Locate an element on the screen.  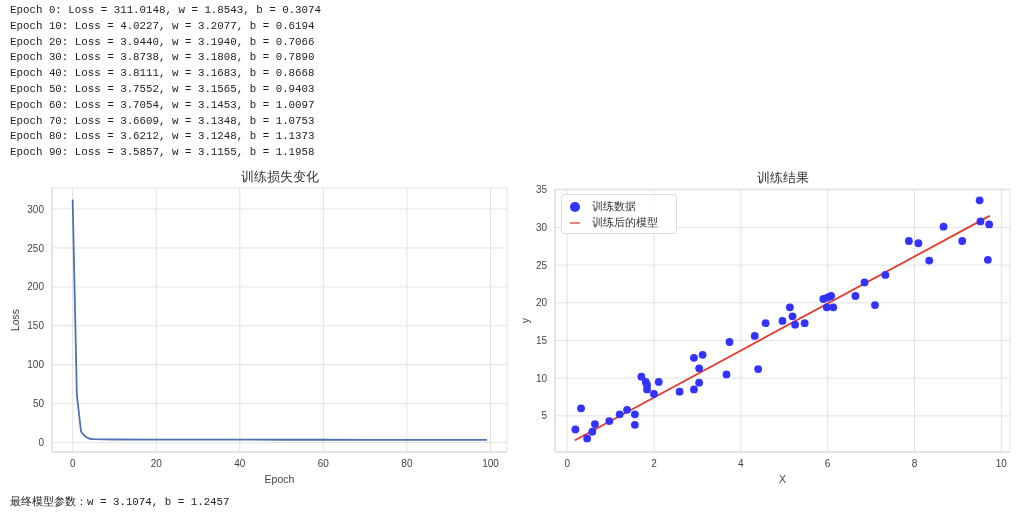
text: Epoch 80: Loss = 3.6212, w = 3.1248, b = 1.1373 is located at coordinates (163, 137).